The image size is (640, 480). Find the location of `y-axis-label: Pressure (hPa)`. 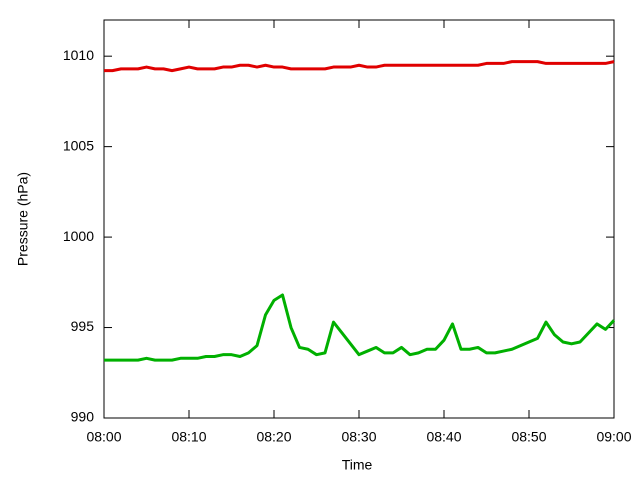

y-axis-label: Pressure (hPa) is located at coordinates (23, 219).